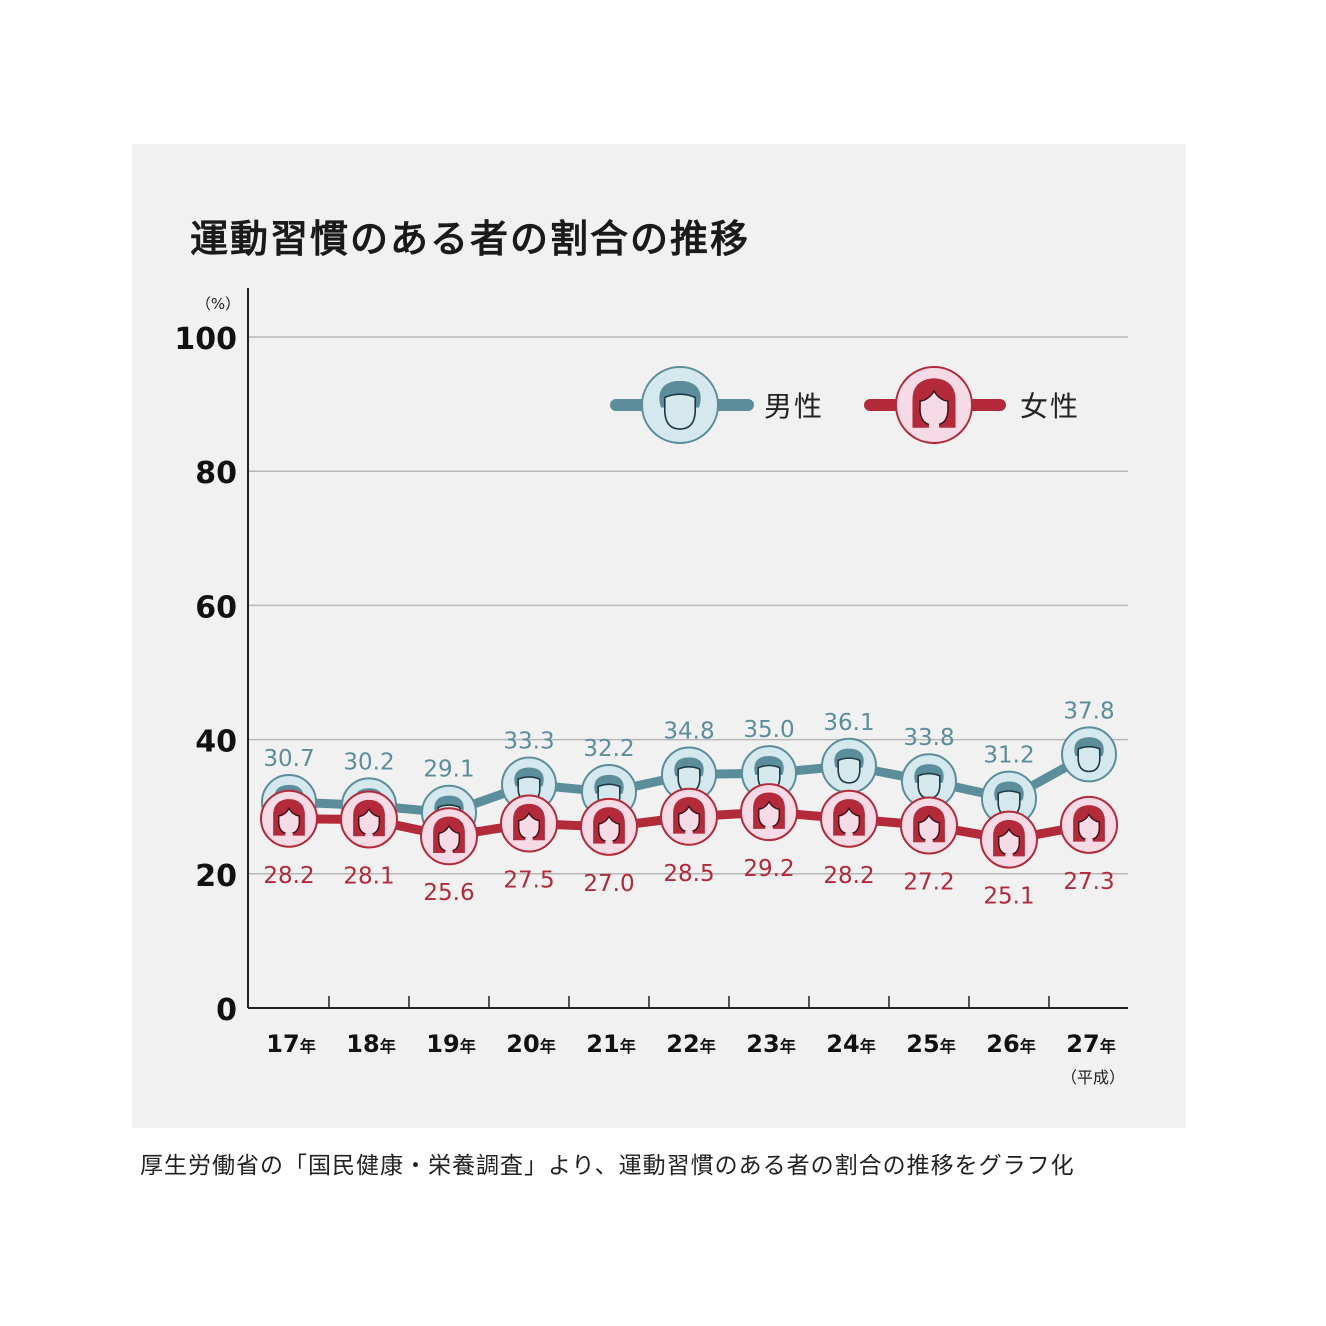 The image size is (1326, 1326). I want to click on female-data-label: 27.5, so click(528, 880).